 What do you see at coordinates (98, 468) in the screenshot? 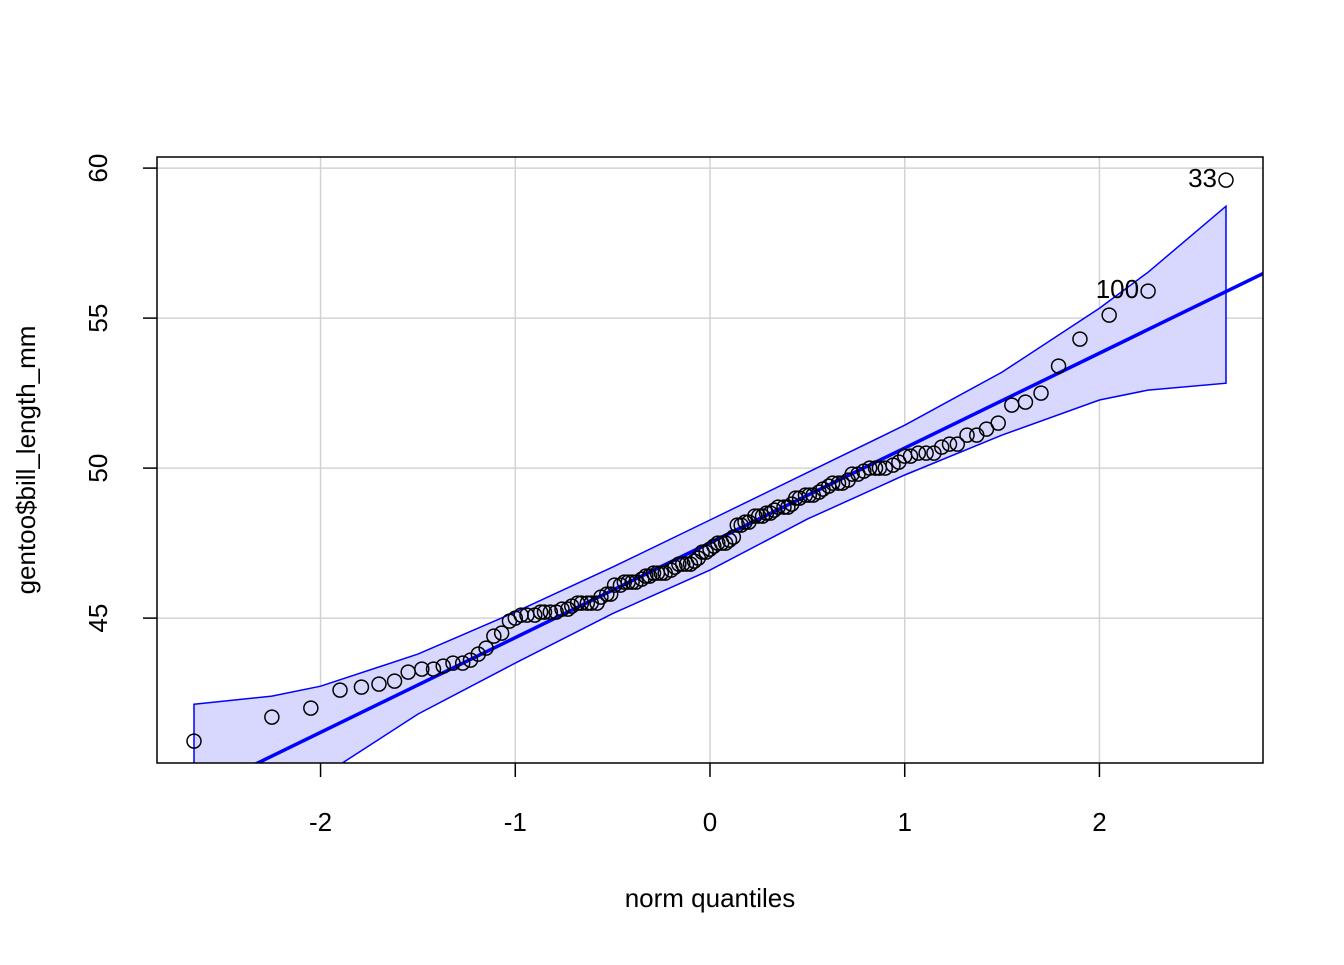
I see `y-tick-label: 50` at bounding box center [98, 468].